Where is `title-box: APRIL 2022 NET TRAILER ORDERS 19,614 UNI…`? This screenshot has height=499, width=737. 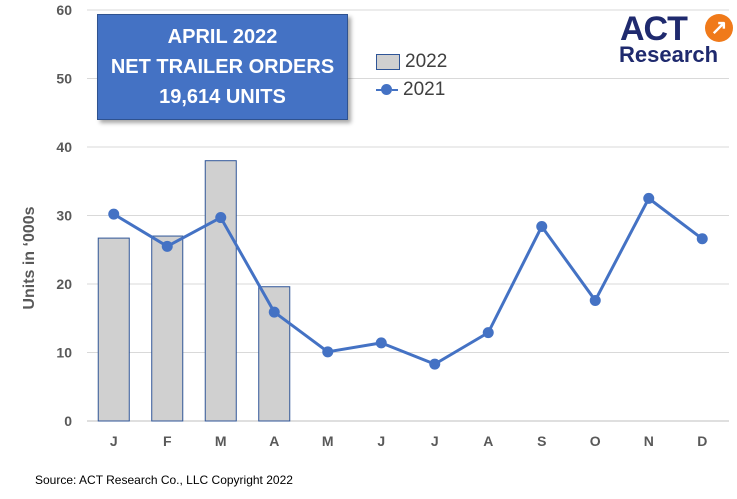
title-box: APRIL 2022 NET TRAILER ORDERS 19,614 UNI… is located at coordinates (222, 67).